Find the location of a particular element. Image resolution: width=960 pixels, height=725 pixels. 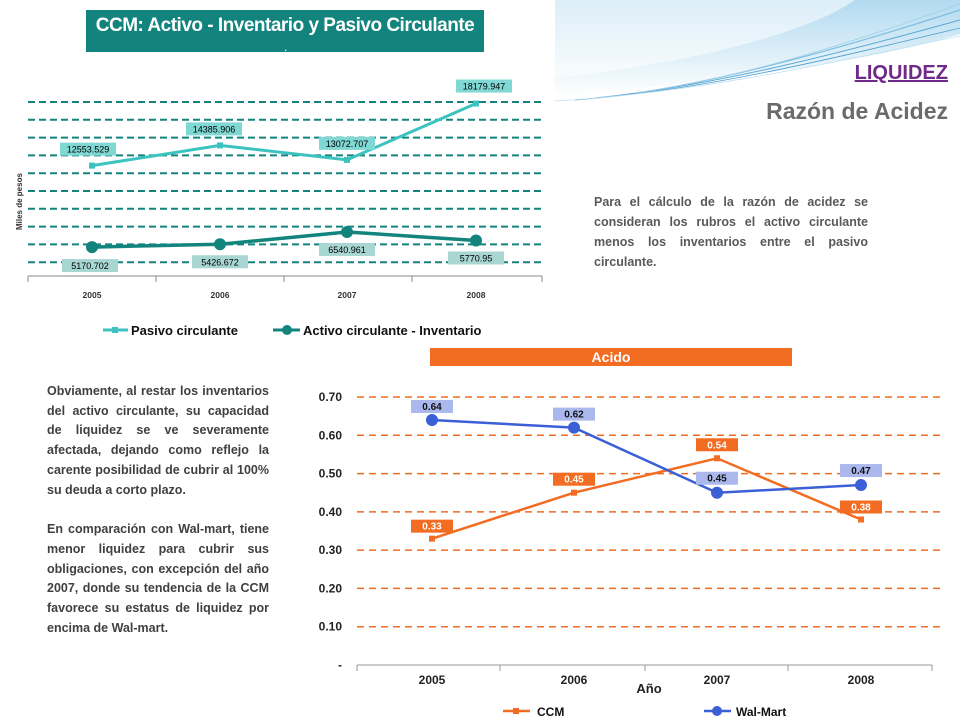

legend-marker-activo is located at coordinates (287, 330).